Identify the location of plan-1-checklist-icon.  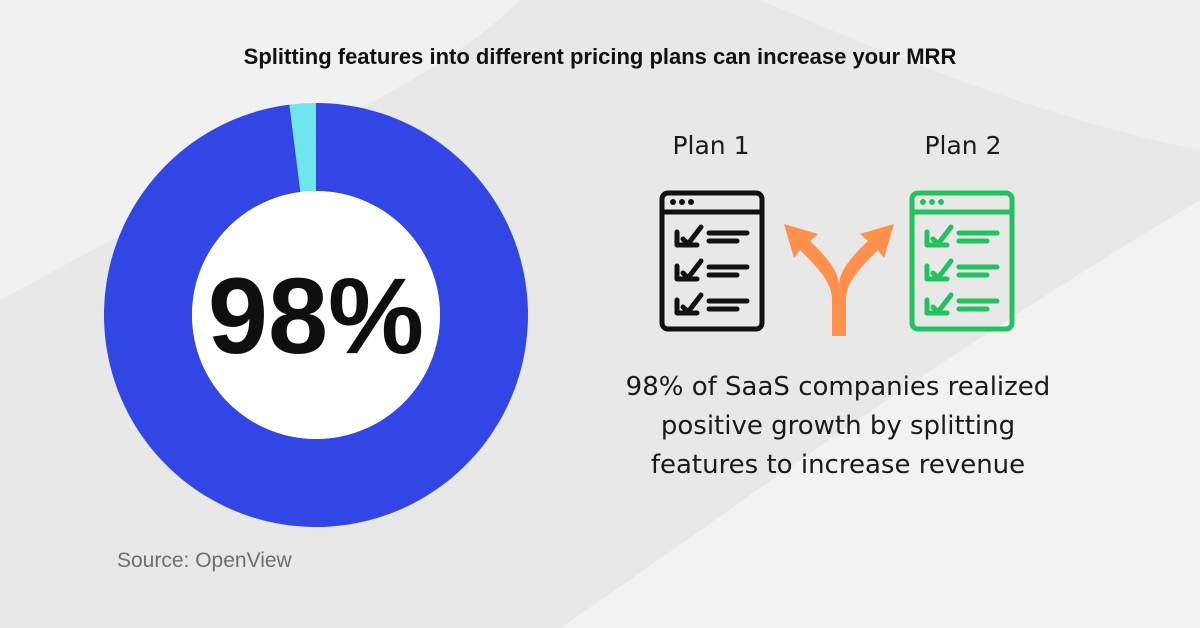
(712, 261).